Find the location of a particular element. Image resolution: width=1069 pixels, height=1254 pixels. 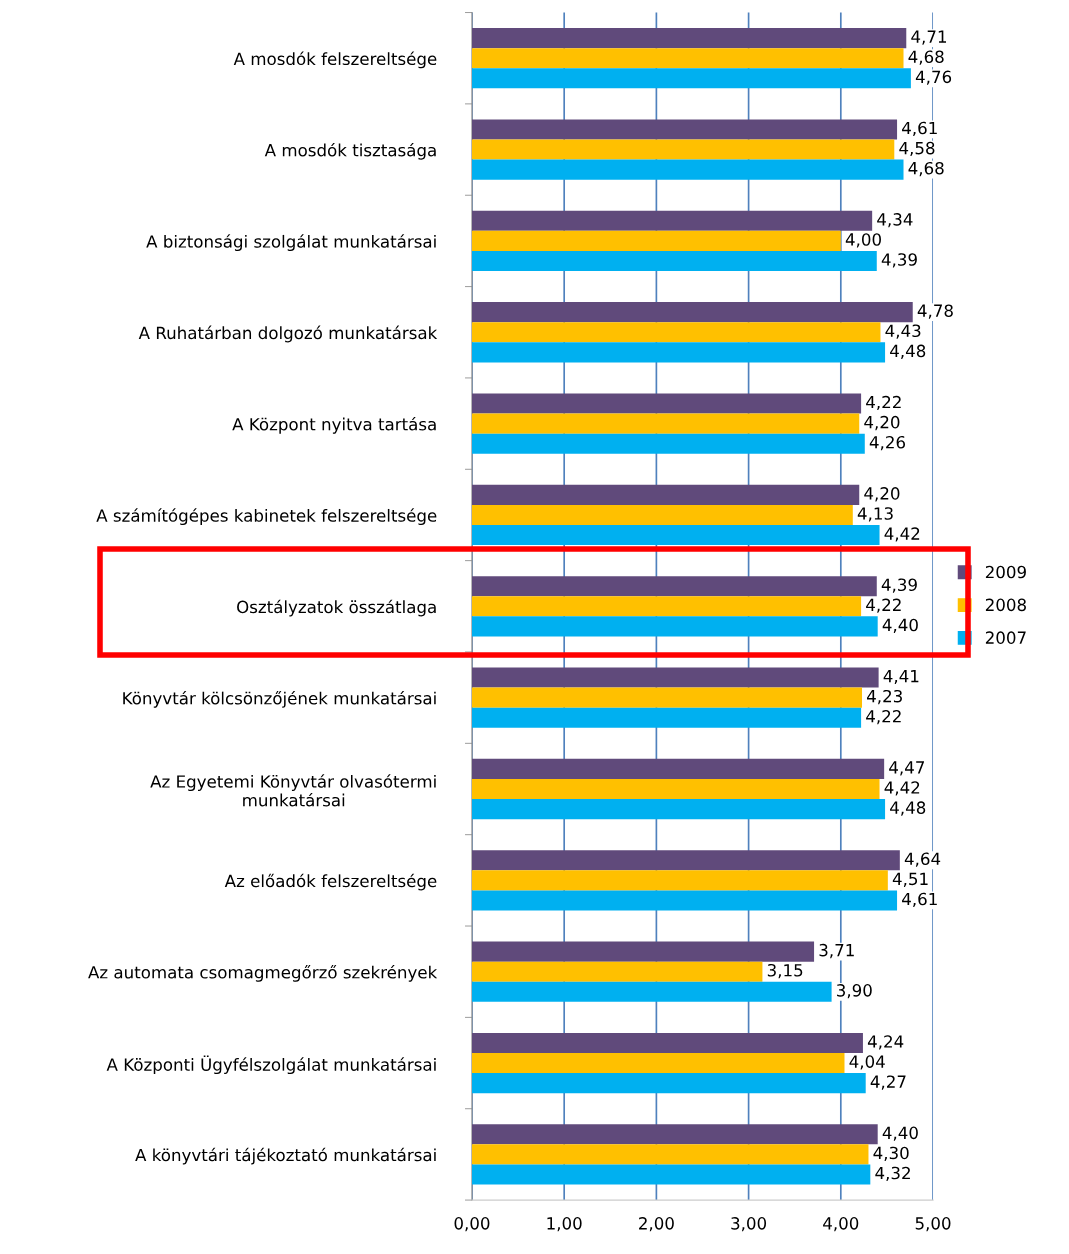

data-label: 4,23 is located at coordinates (884, 697).